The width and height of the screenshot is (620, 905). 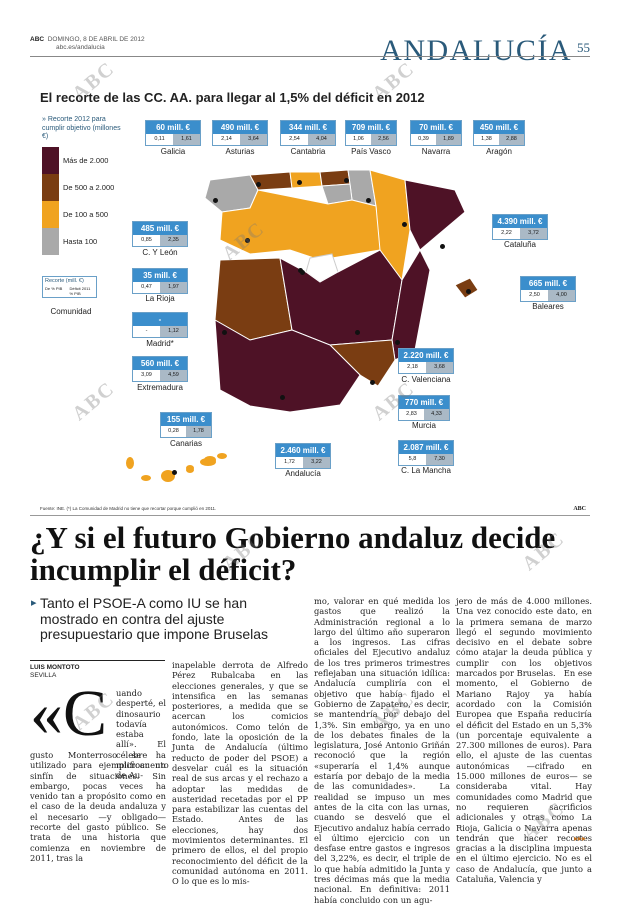 What do you see at coordinates (506, 233) in the screenshot?
I see `region-v1: 2,22` at bounding box center [506, 233].